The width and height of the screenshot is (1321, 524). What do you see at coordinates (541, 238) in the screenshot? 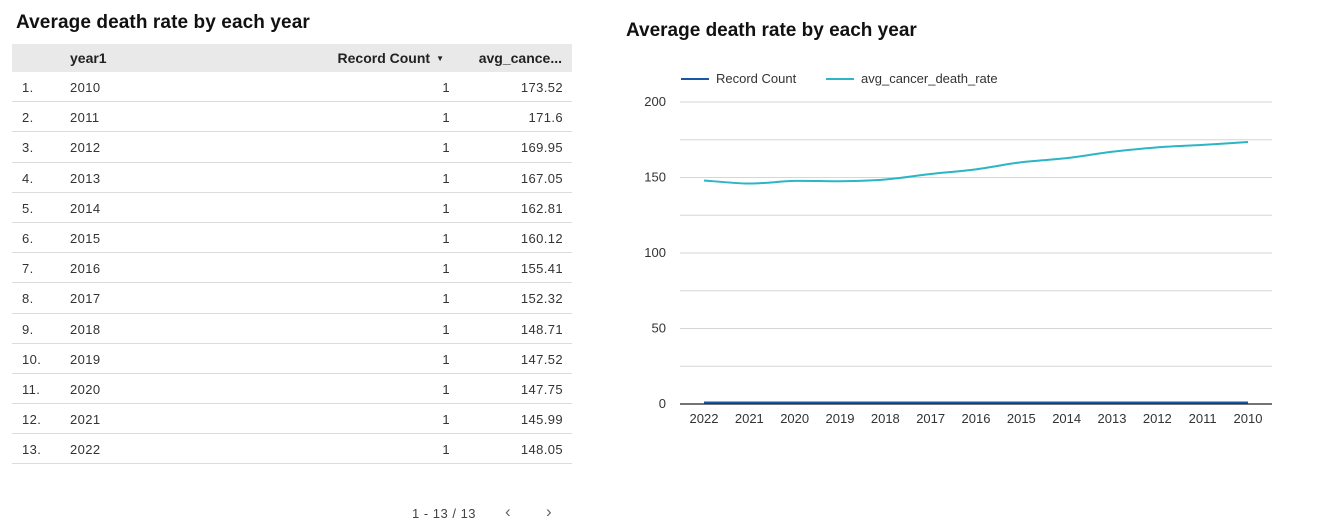
I see `cell-avg: 160.12` at bounding box center [541, 238].